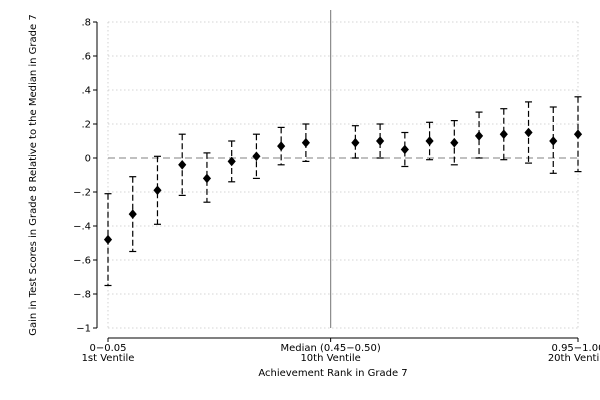 The image size is (600, 400). I want to click on y-tick-label: −.2, so click(82, 193).